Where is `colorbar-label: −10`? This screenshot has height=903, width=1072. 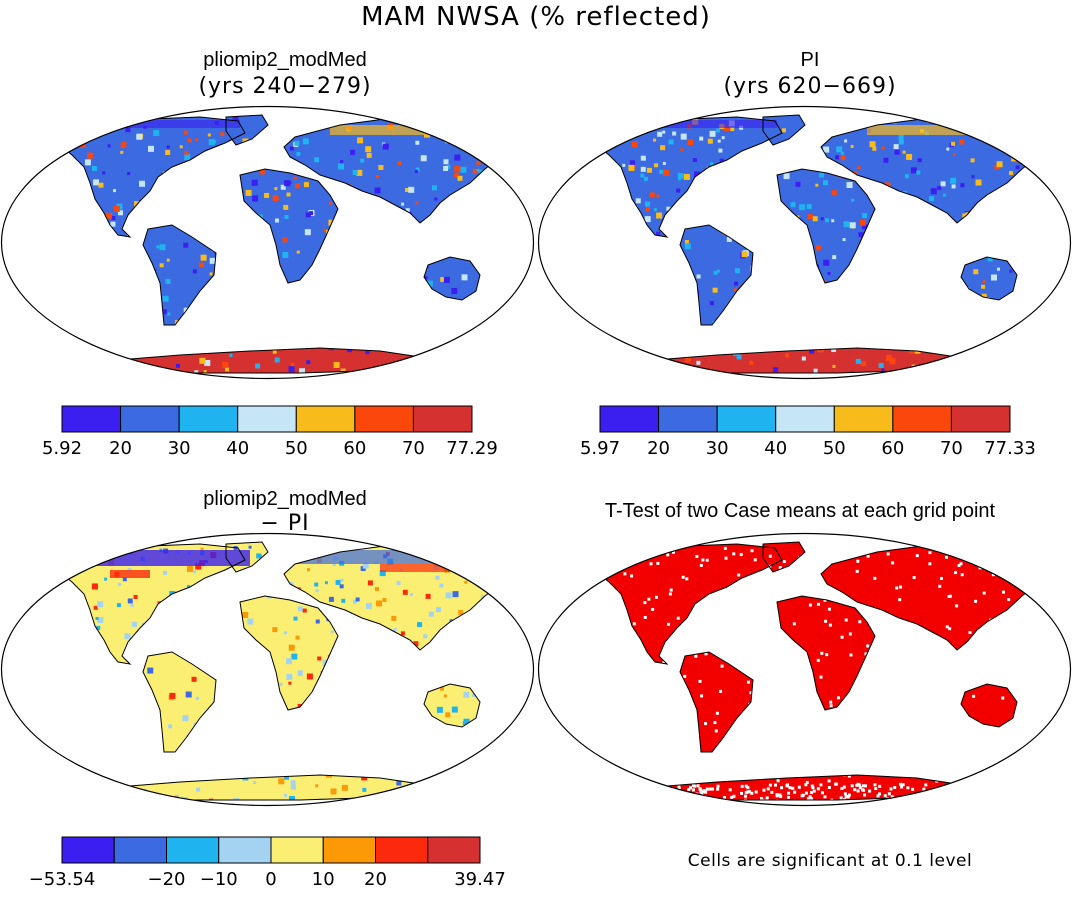 colorbar-label: −10 is located at coordinates (219, 879).